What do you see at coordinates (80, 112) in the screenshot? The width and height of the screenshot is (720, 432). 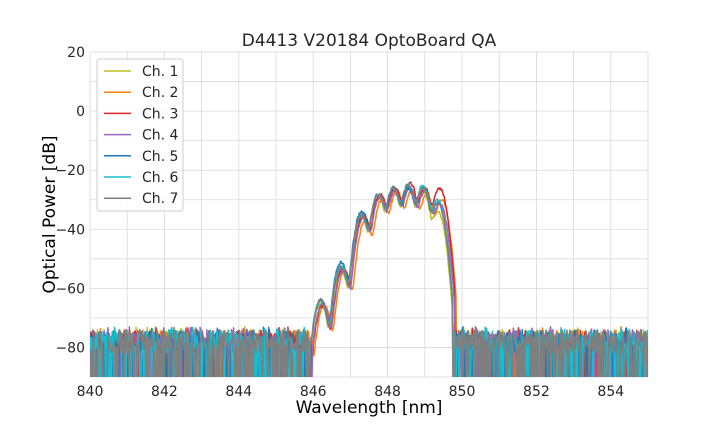 I see `y-tick-label: 0` at bounding box center [80, 112].